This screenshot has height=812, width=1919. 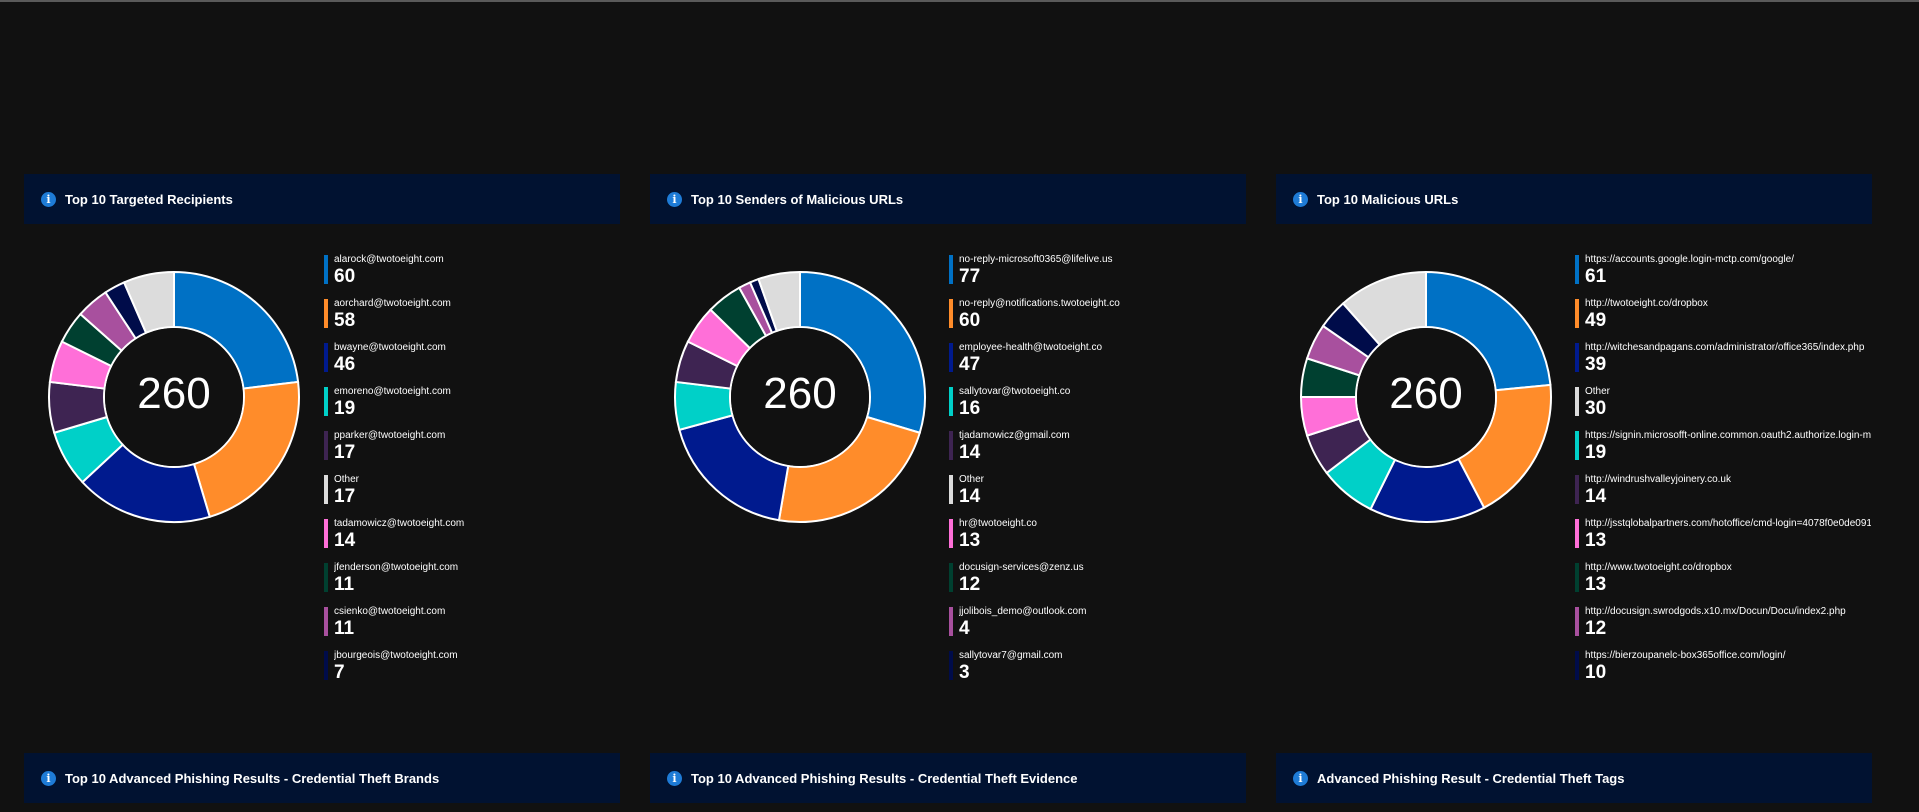 I want to click on legend-item: employee-health@twotoeight.co 47, so click(x=1096, y=363).